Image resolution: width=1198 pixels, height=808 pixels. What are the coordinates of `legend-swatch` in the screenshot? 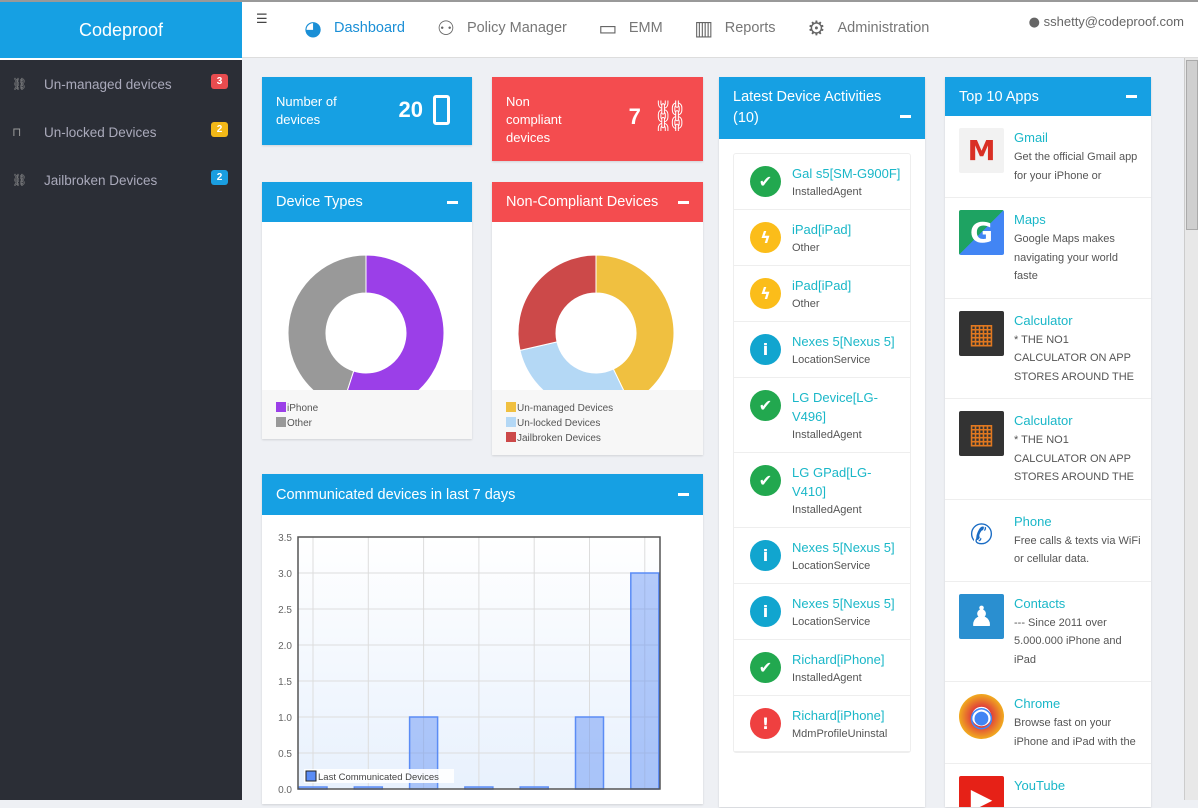 It's located at (511, 422).